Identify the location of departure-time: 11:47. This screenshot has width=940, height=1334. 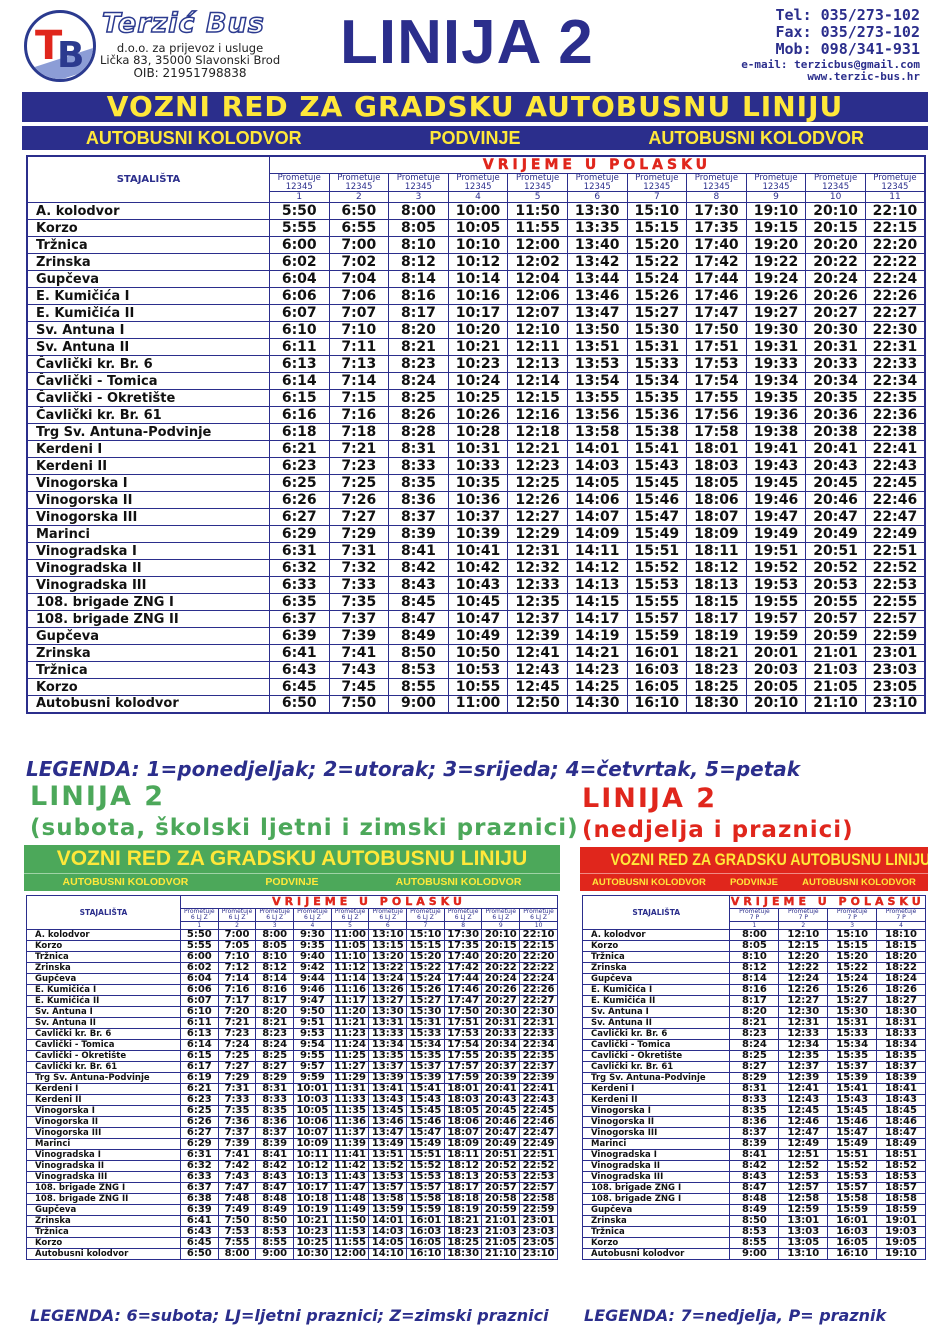
(350, 1188).